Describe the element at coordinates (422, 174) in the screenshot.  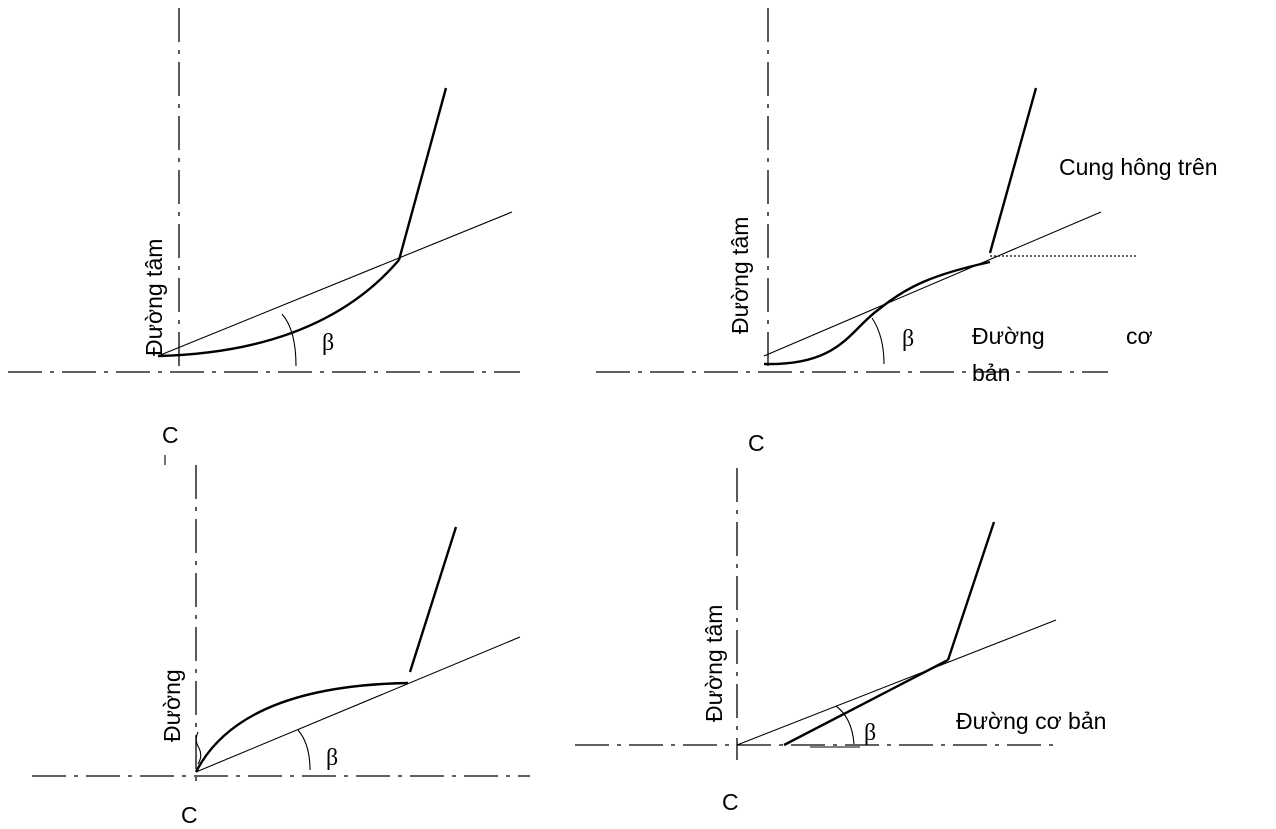
I see `panel-1-flank-line` at that location.